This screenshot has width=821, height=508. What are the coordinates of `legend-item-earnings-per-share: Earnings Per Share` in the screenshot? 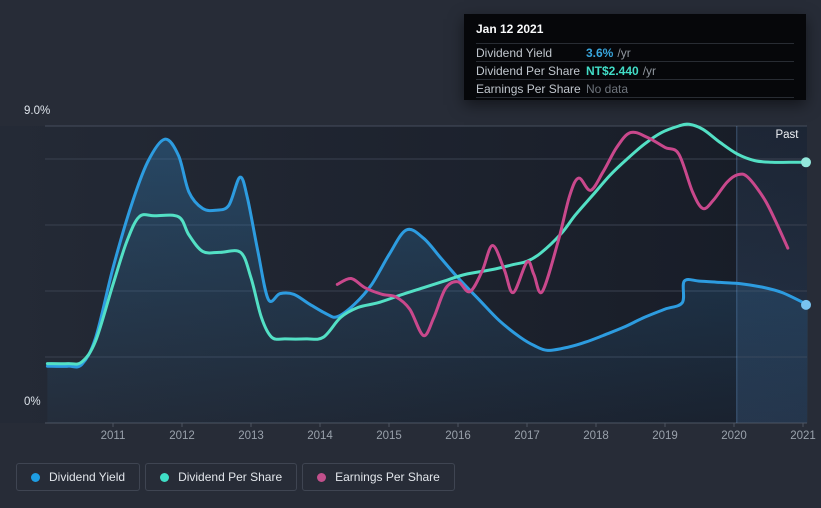 It's located at (378, 477).